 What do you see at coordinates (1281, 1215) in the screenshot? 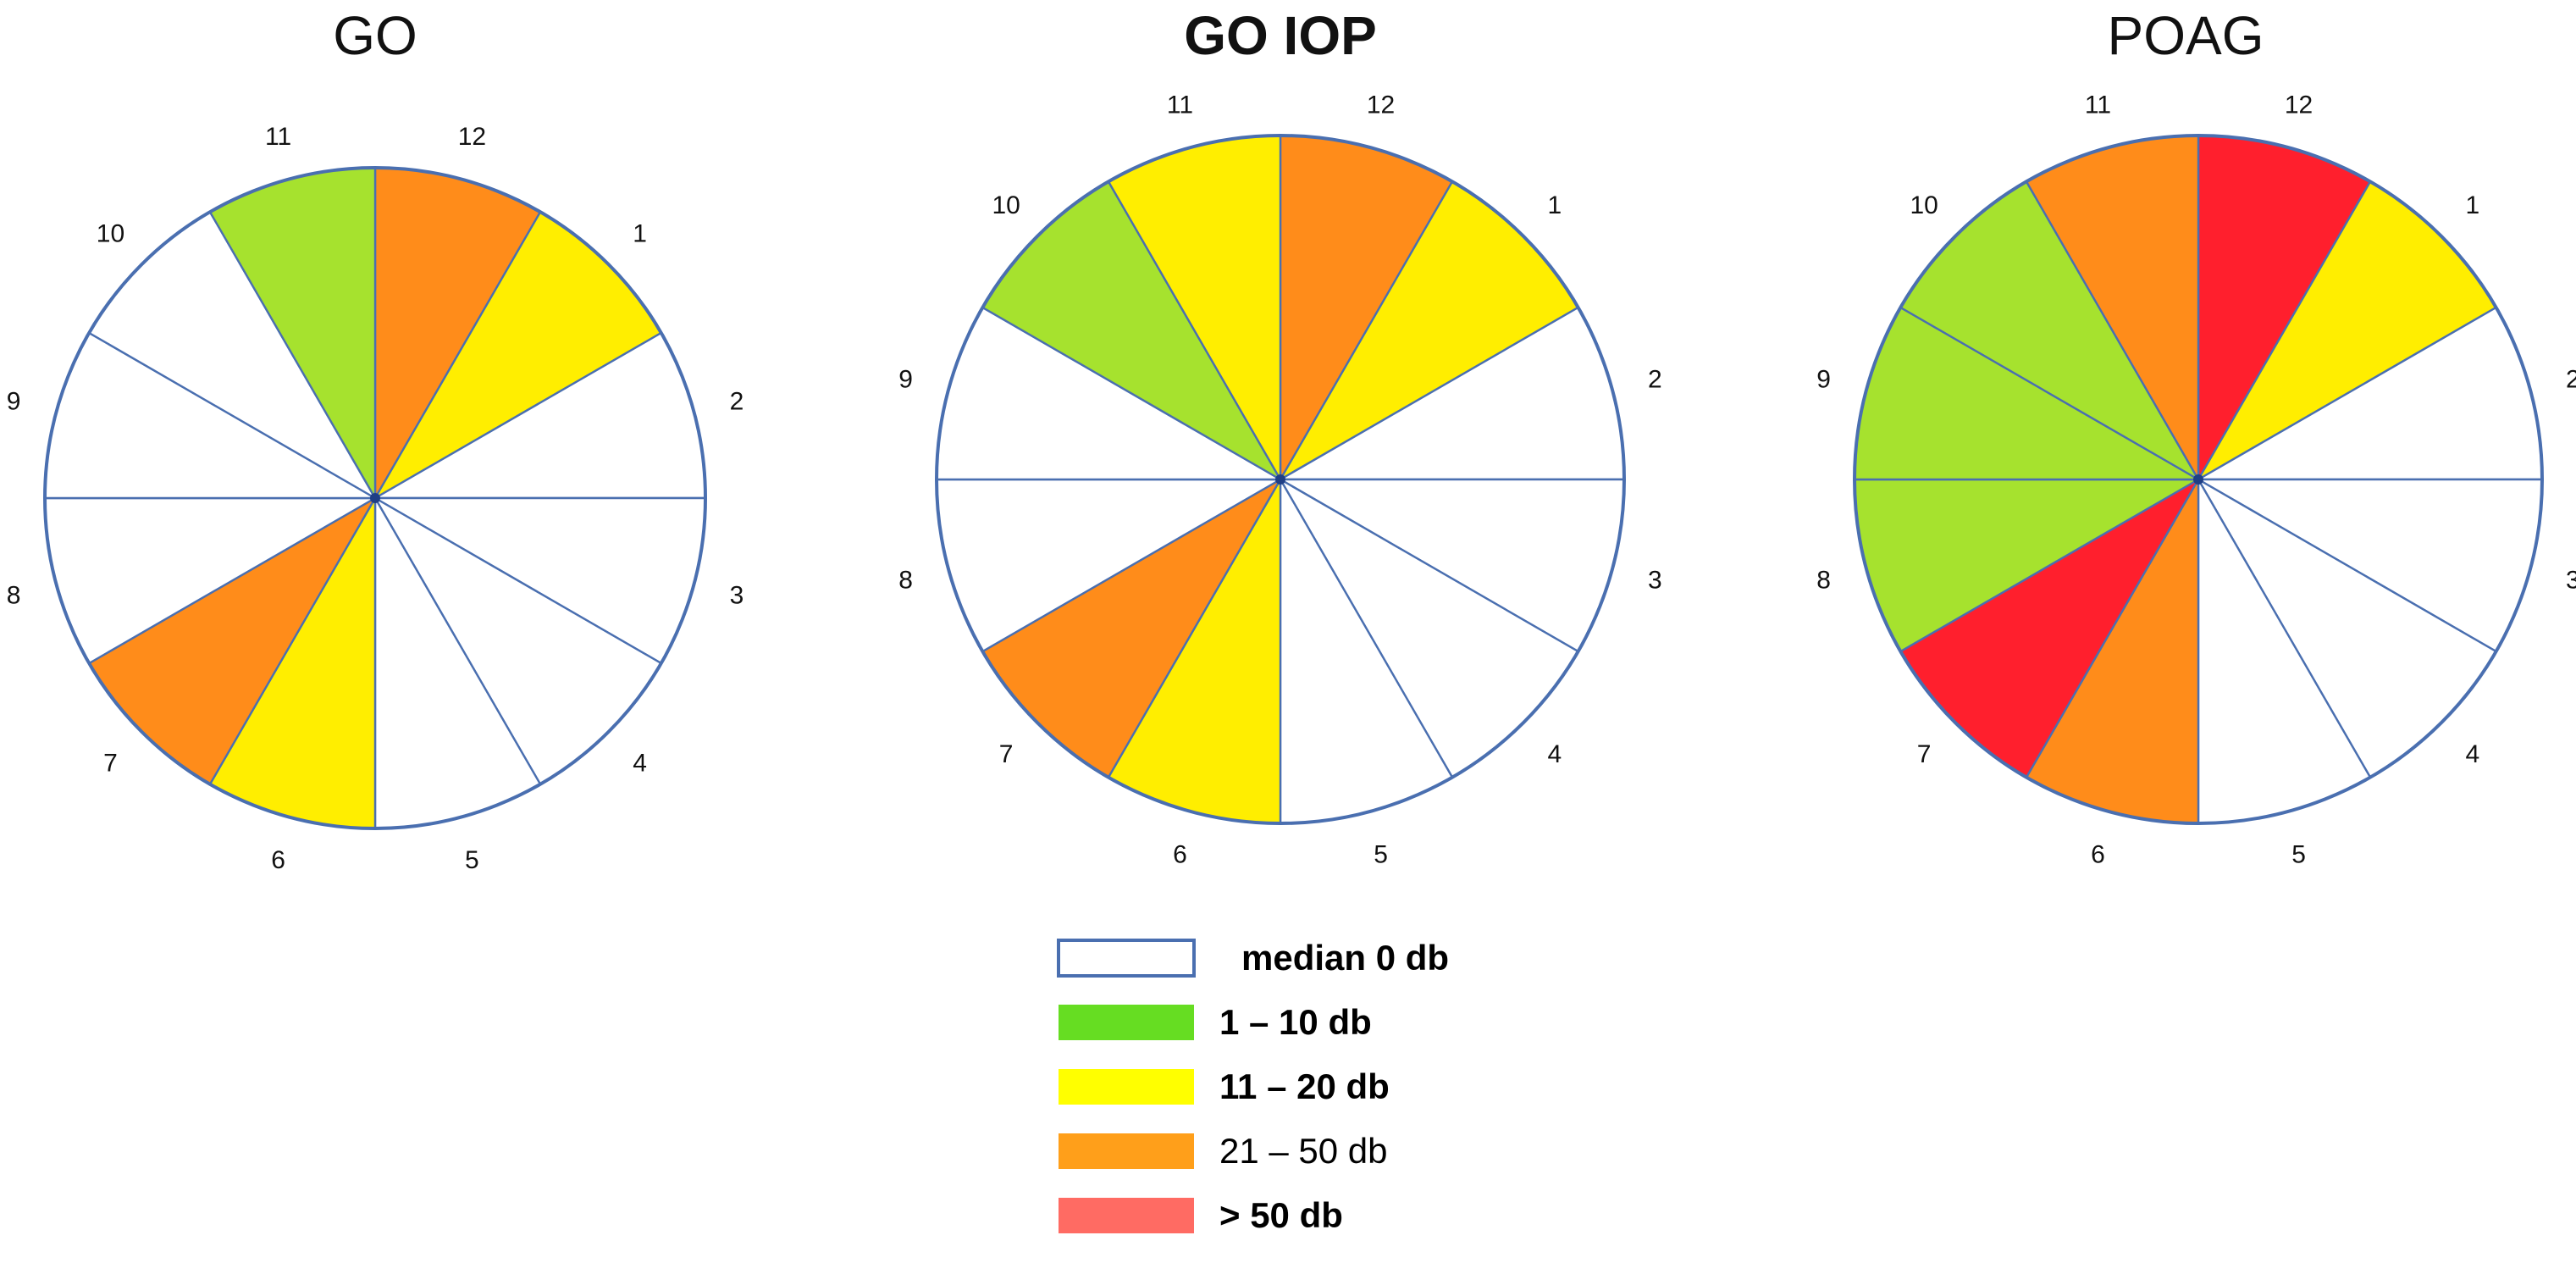
I see `legend-label-over-50-db: > 50 db` at bounding box center [1281, 1215].